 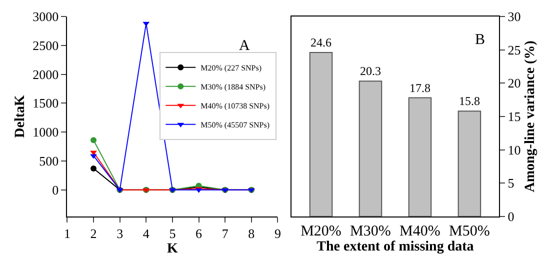 What do you see at coordinates (45, 74) in the screenshot?
I see `y-tick-label: 2000` at bounding box center [45, 74].